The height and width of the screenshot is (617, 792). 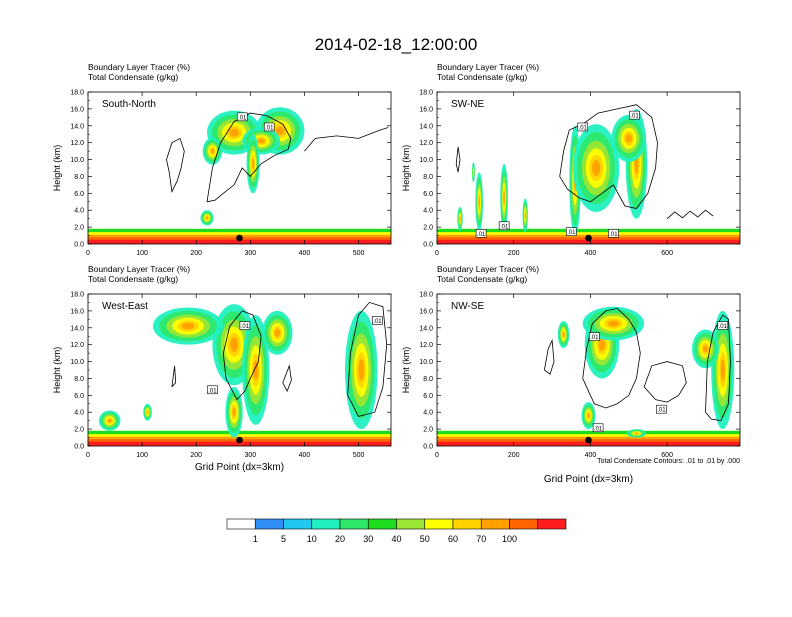 I want to click on y-tick-label: 18.0, so click(x=77, y=93).